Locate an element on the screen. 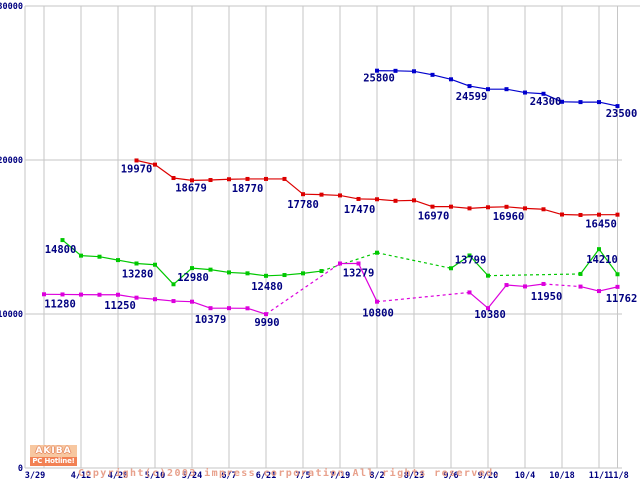 Image resolution: width=640 pixels, height=480 pixels. value-label: 11280 is located at coordinates (60, 304).